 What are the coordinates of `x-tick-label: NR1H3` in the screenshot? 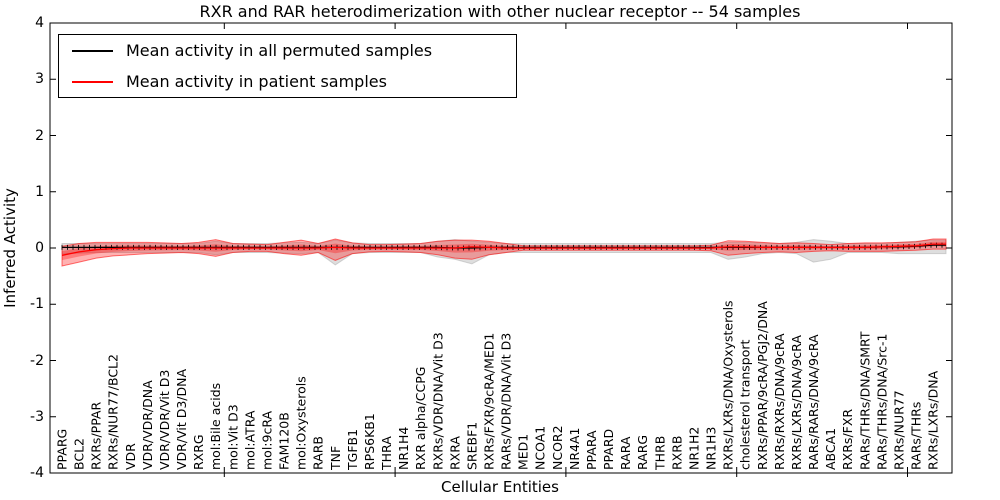 It's located at (711, 448).